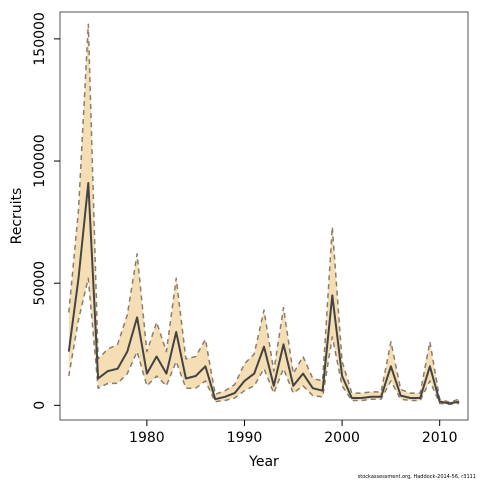  Describe the element at coordinates (46, 211) in the screenshot. I see `y-axis: 0 50000 100000 150000` at that location.